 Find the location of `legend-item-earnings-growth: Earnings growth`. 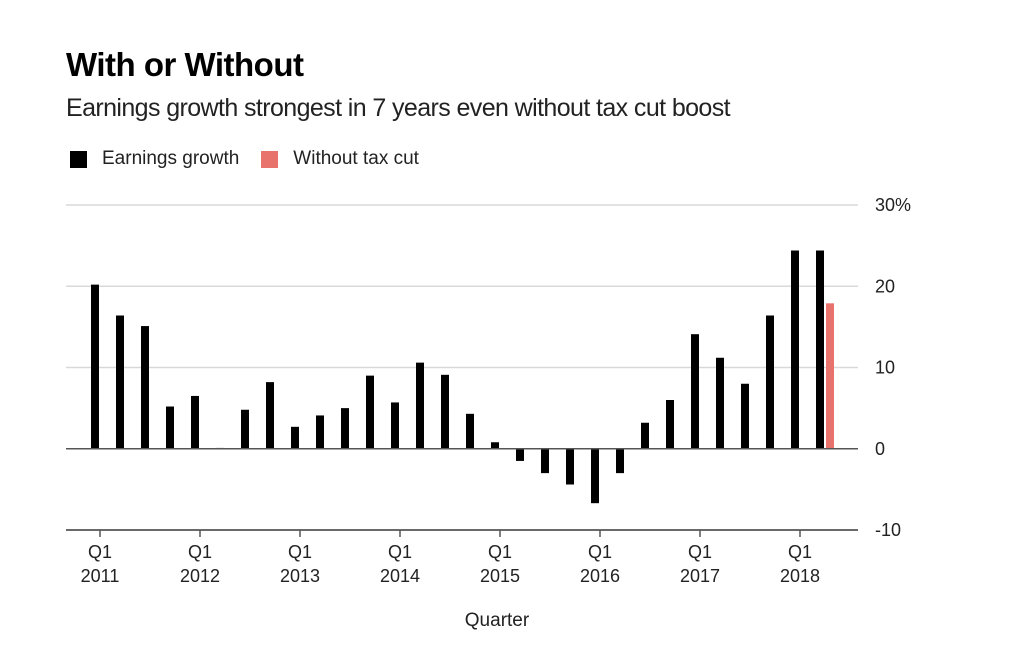

legend-item-earnings-growth: Earnings growth is located at coordinates (154, 159).